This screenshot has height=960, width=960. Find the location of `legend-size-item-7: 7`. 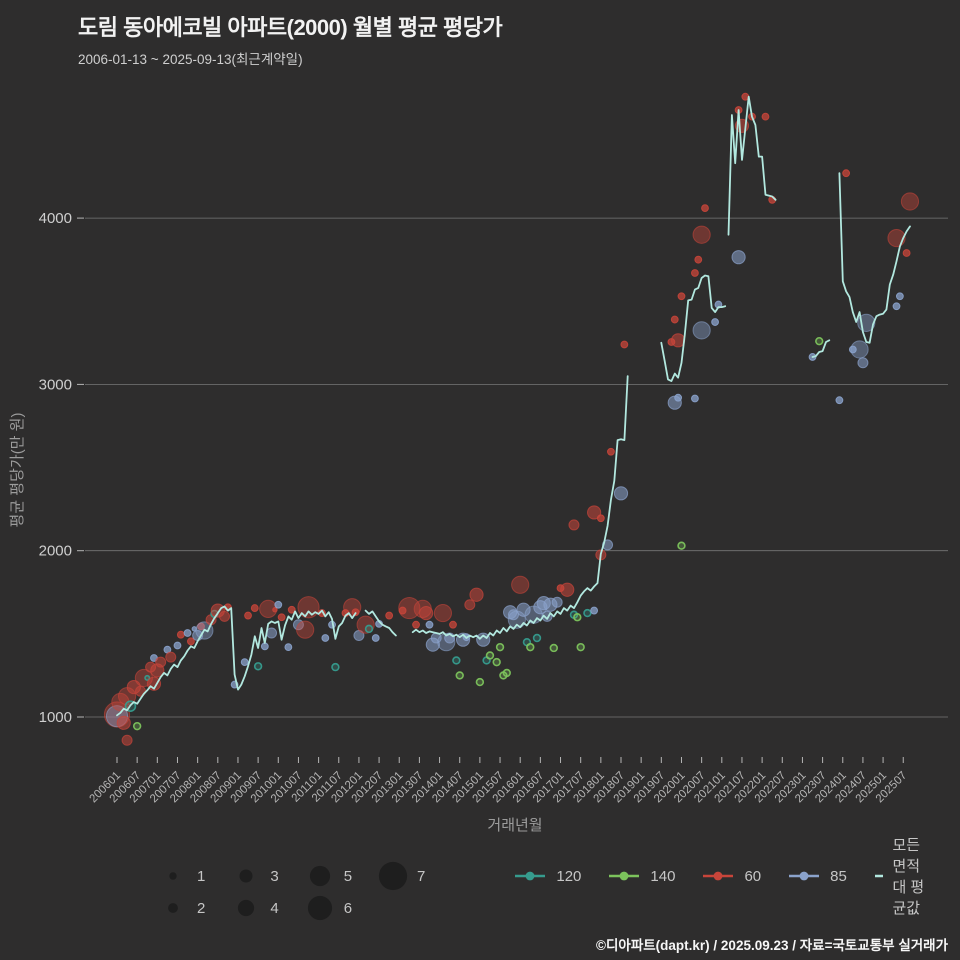

legend-size-item-7: 7 is located at coordinates (401, 876).